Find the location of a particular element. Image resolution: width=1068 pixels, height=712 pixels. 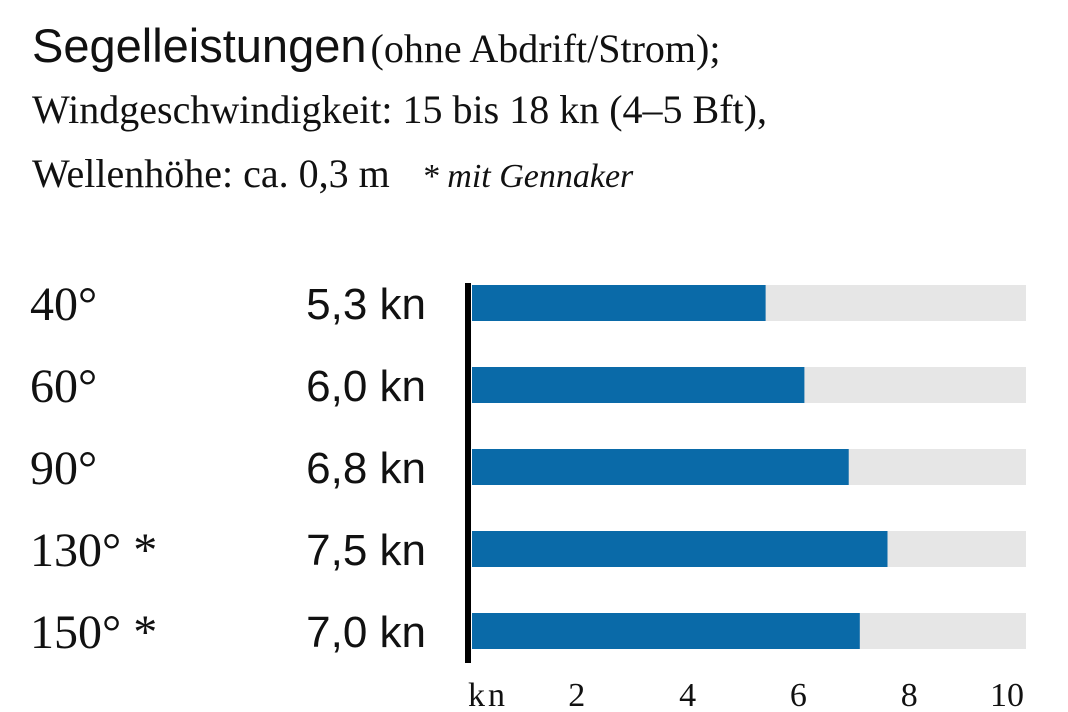

y-axis-line is located at coordinates (468, 473).